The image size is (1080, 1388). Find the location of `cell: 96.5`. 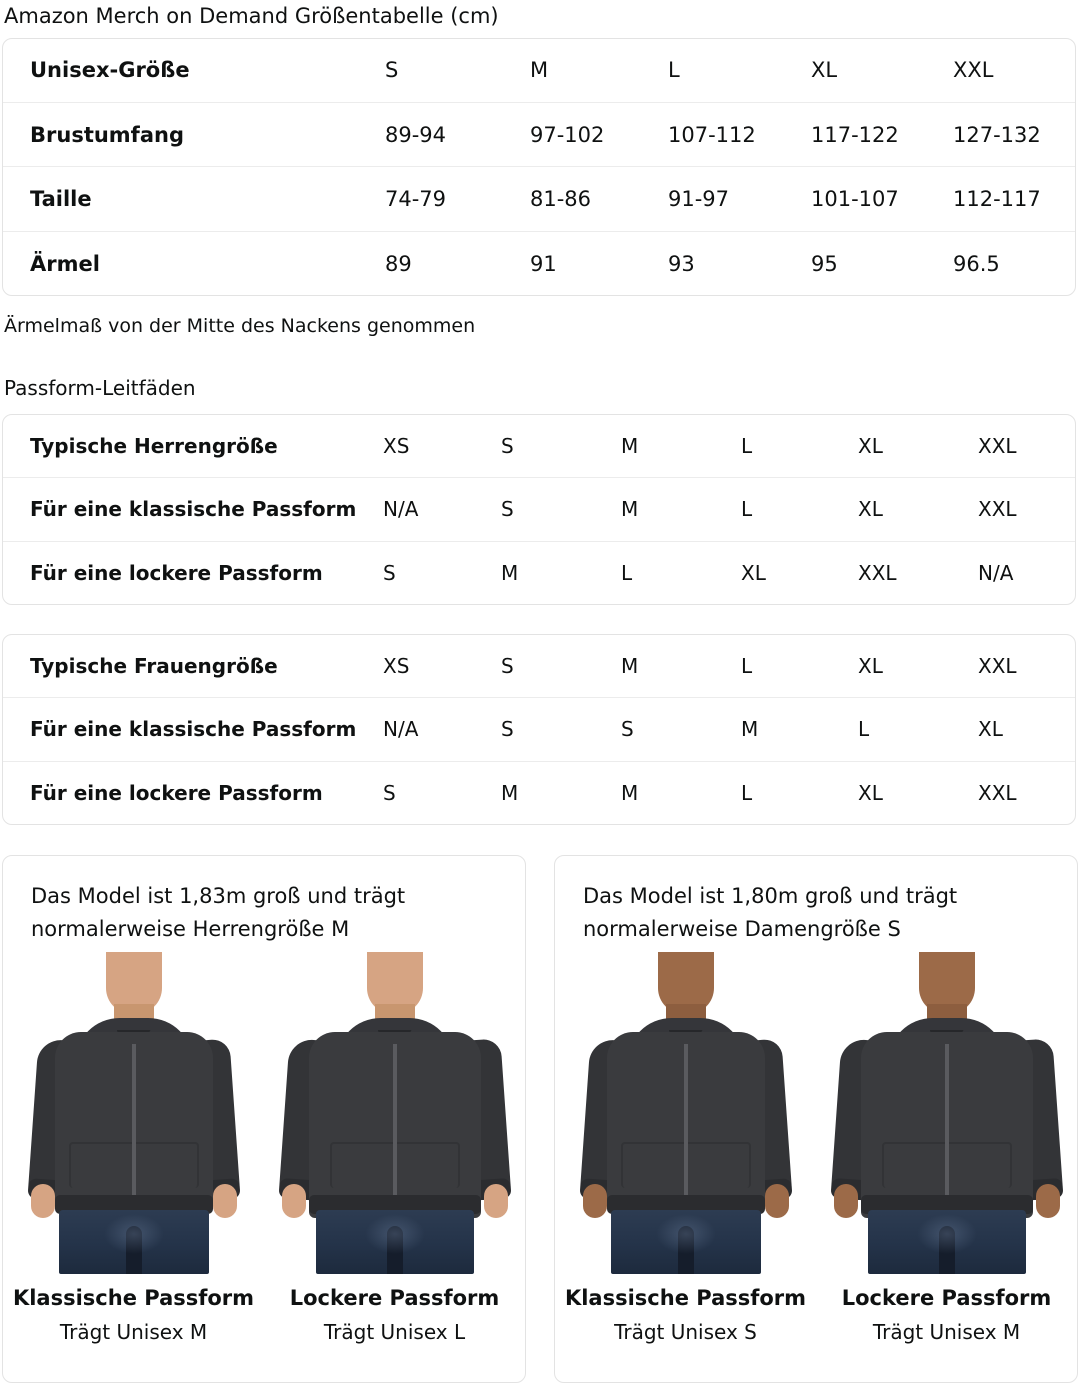

cell: 96.5 is located at coordinates (1014, 263).